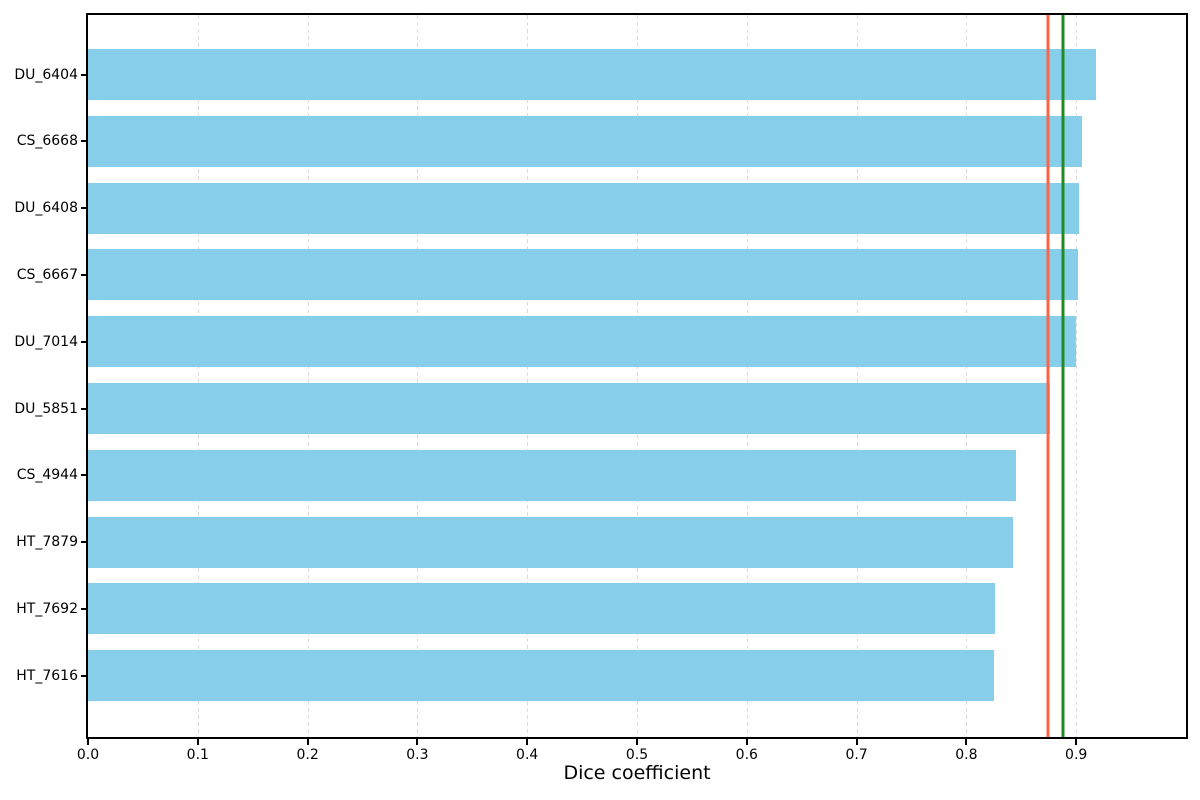 This screenshot has height=800, width=1200. Describe the element at coordinates (966, 755) in the screenshot. I see `x-tick-label-0.8: 0.8` at that location.